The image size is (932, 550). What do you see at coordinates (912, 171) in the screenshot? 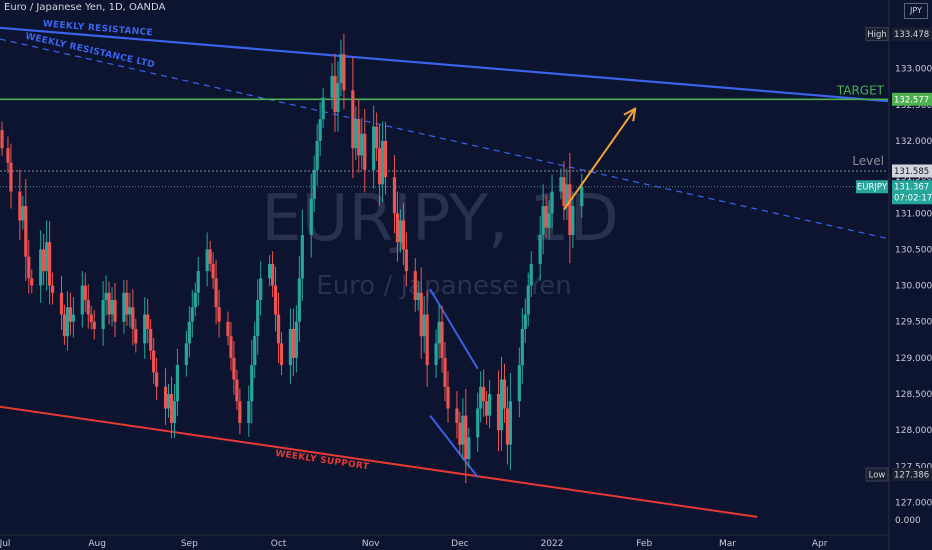
I see `level-value-badge-bg` at bounding box center [912, 171].